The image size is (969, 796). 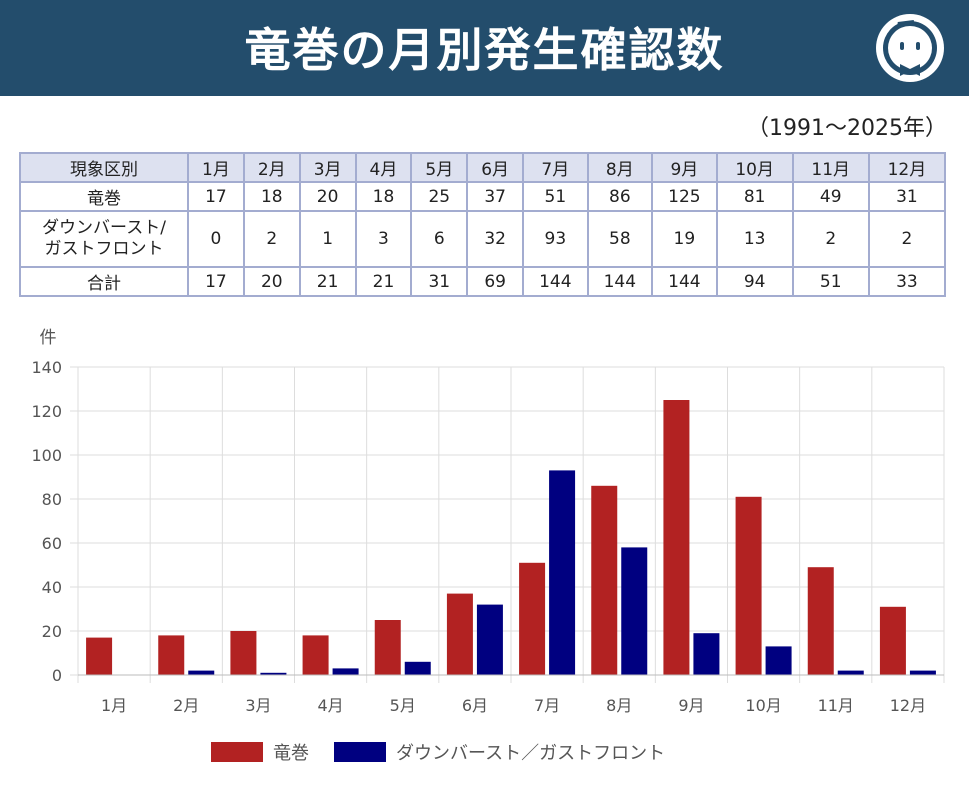 I want to click on table-cell: 125, so click(x=684, y=196).